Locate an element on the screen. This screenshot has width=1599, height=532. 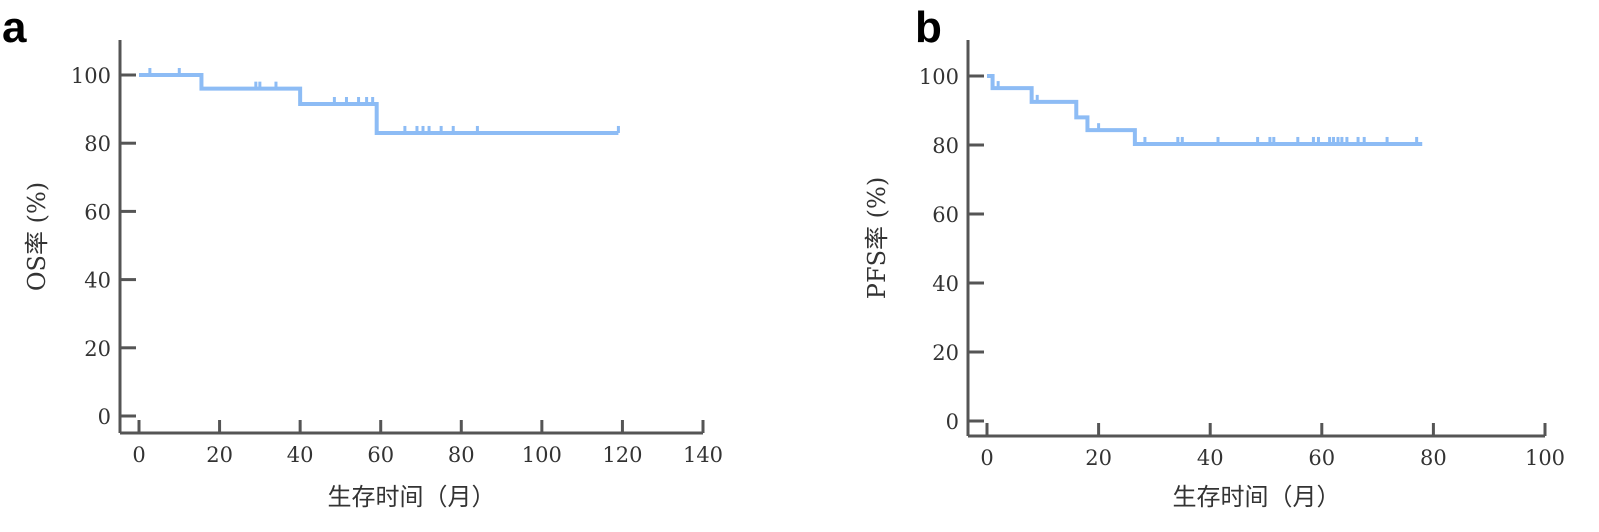
x-tick-label: 140 is located at coordinates (703, 455).